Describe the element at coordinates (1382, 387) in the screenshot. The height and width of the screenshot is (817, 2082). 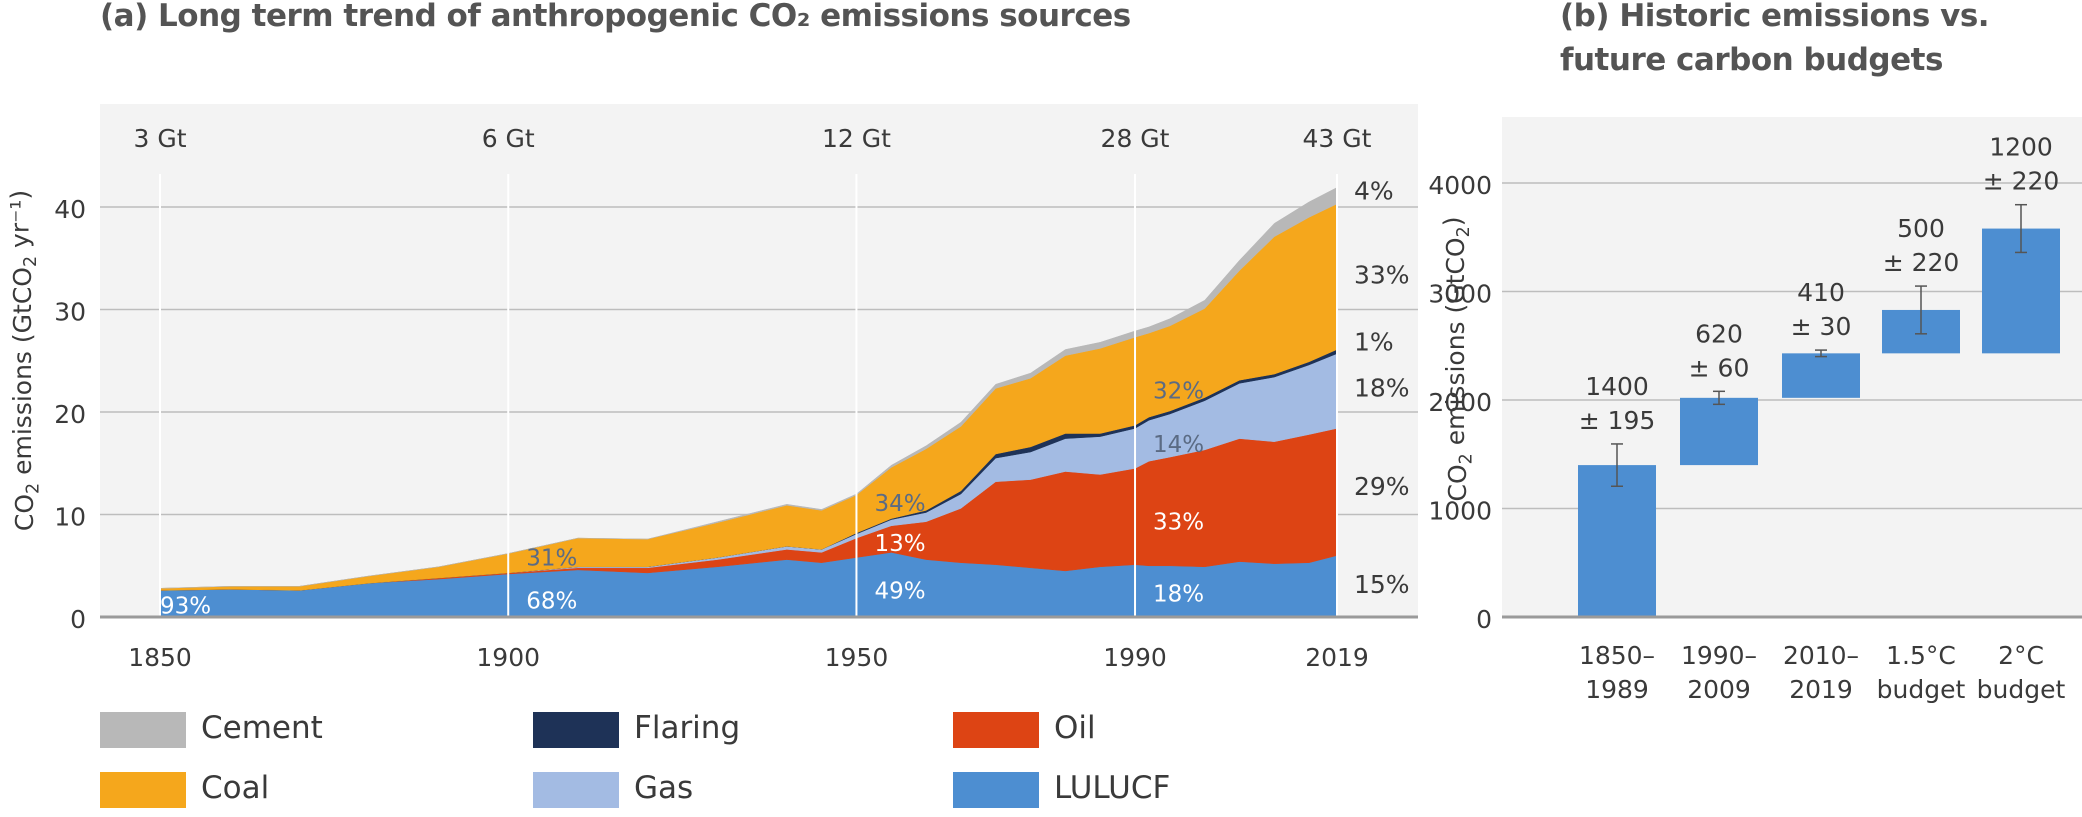
I see `right-share-label: 18%` at that location.